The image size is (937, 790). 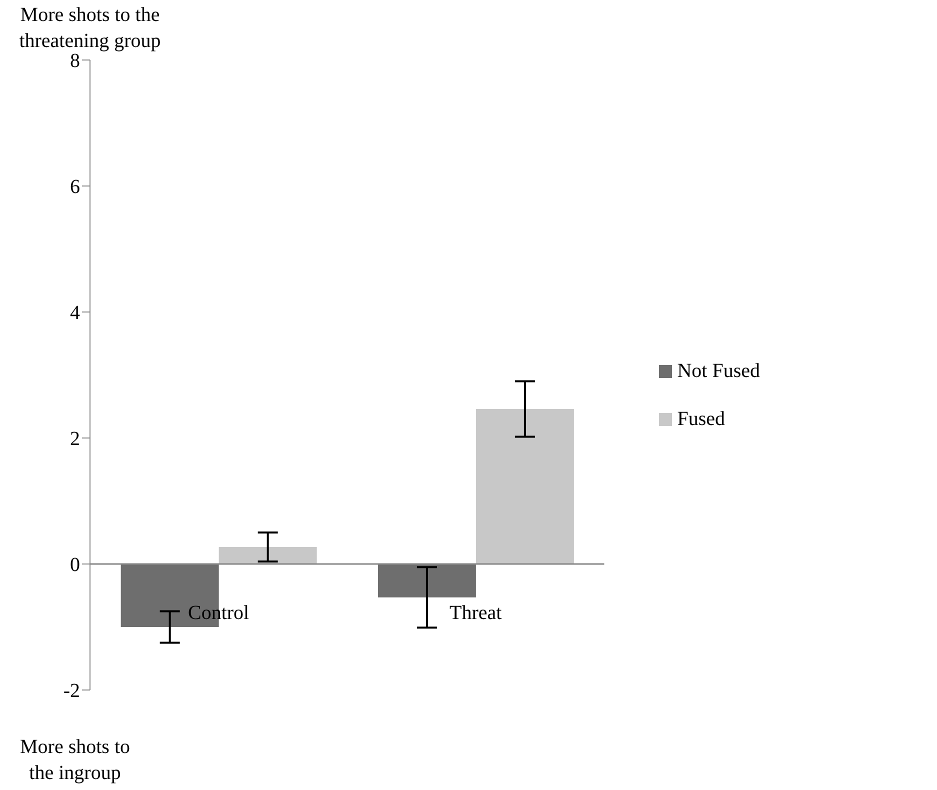 What do you see at coordinates (476, 613) in the screenshot?
I see `x-tick-label: Threat` at bounding box center [476, 613].